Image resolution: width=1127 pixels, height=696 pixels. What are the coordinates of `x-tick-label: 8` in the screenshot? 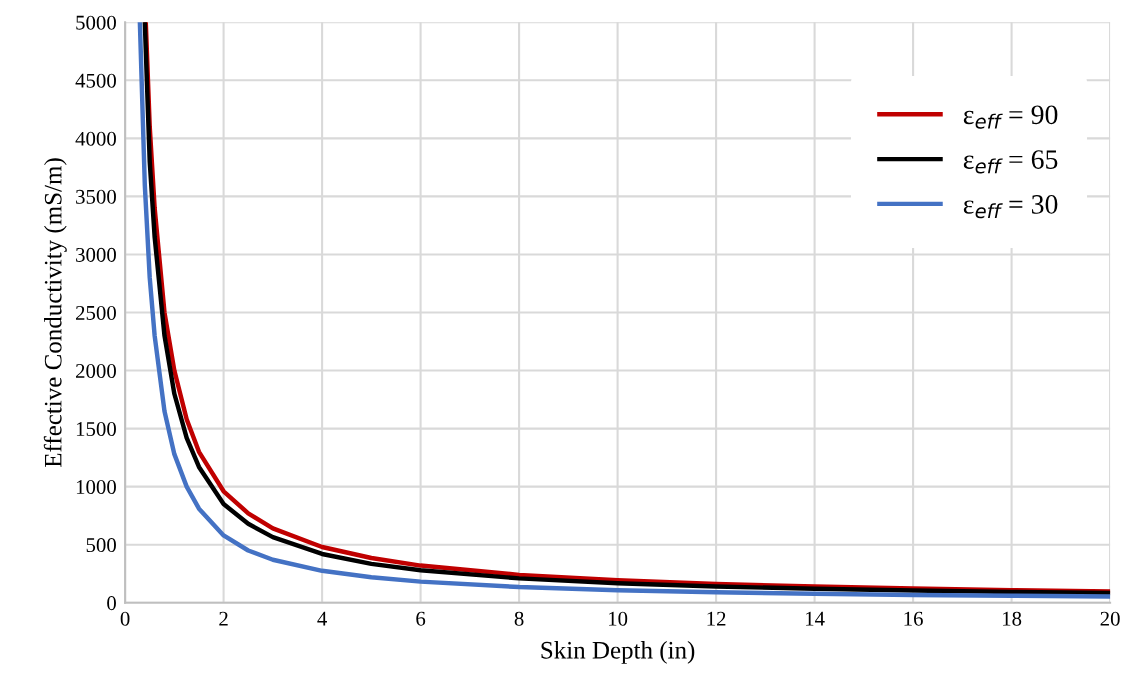 It's located at (519, 618).